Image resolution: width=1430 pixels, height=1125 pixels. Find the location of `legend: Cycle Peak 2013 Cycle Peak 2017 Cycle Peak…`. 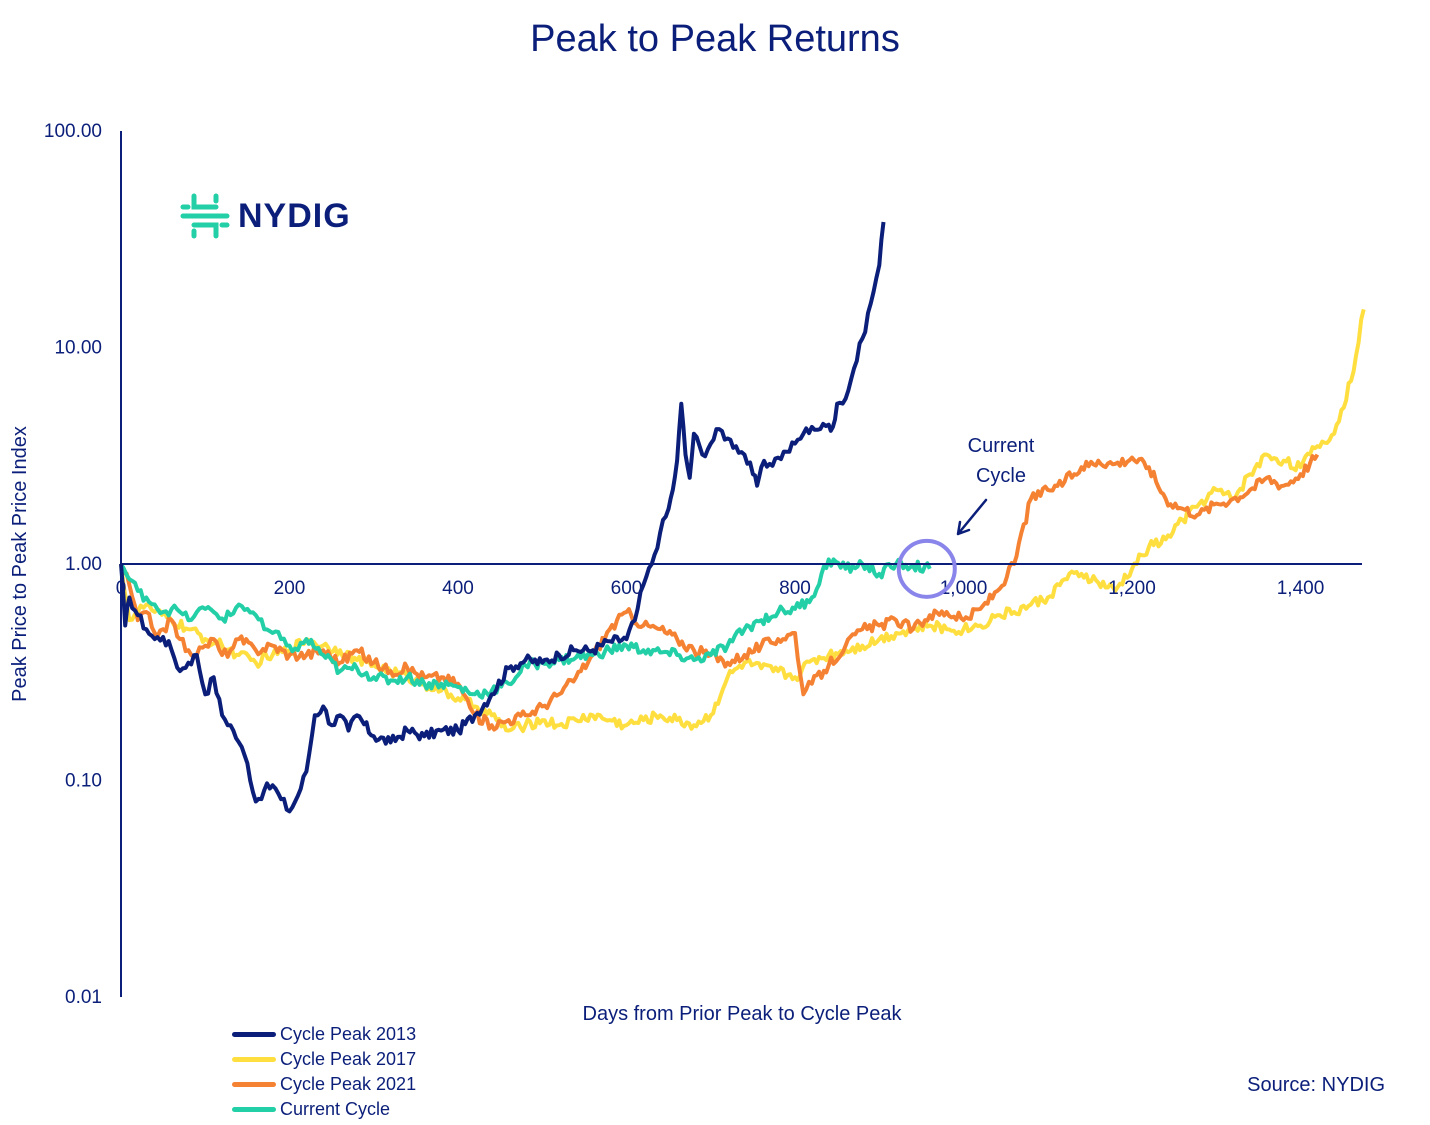

legend: Cycle Peak 2013 Cycle Peak 2017 Cycle Peak… is located at coordinates (324, 1072).